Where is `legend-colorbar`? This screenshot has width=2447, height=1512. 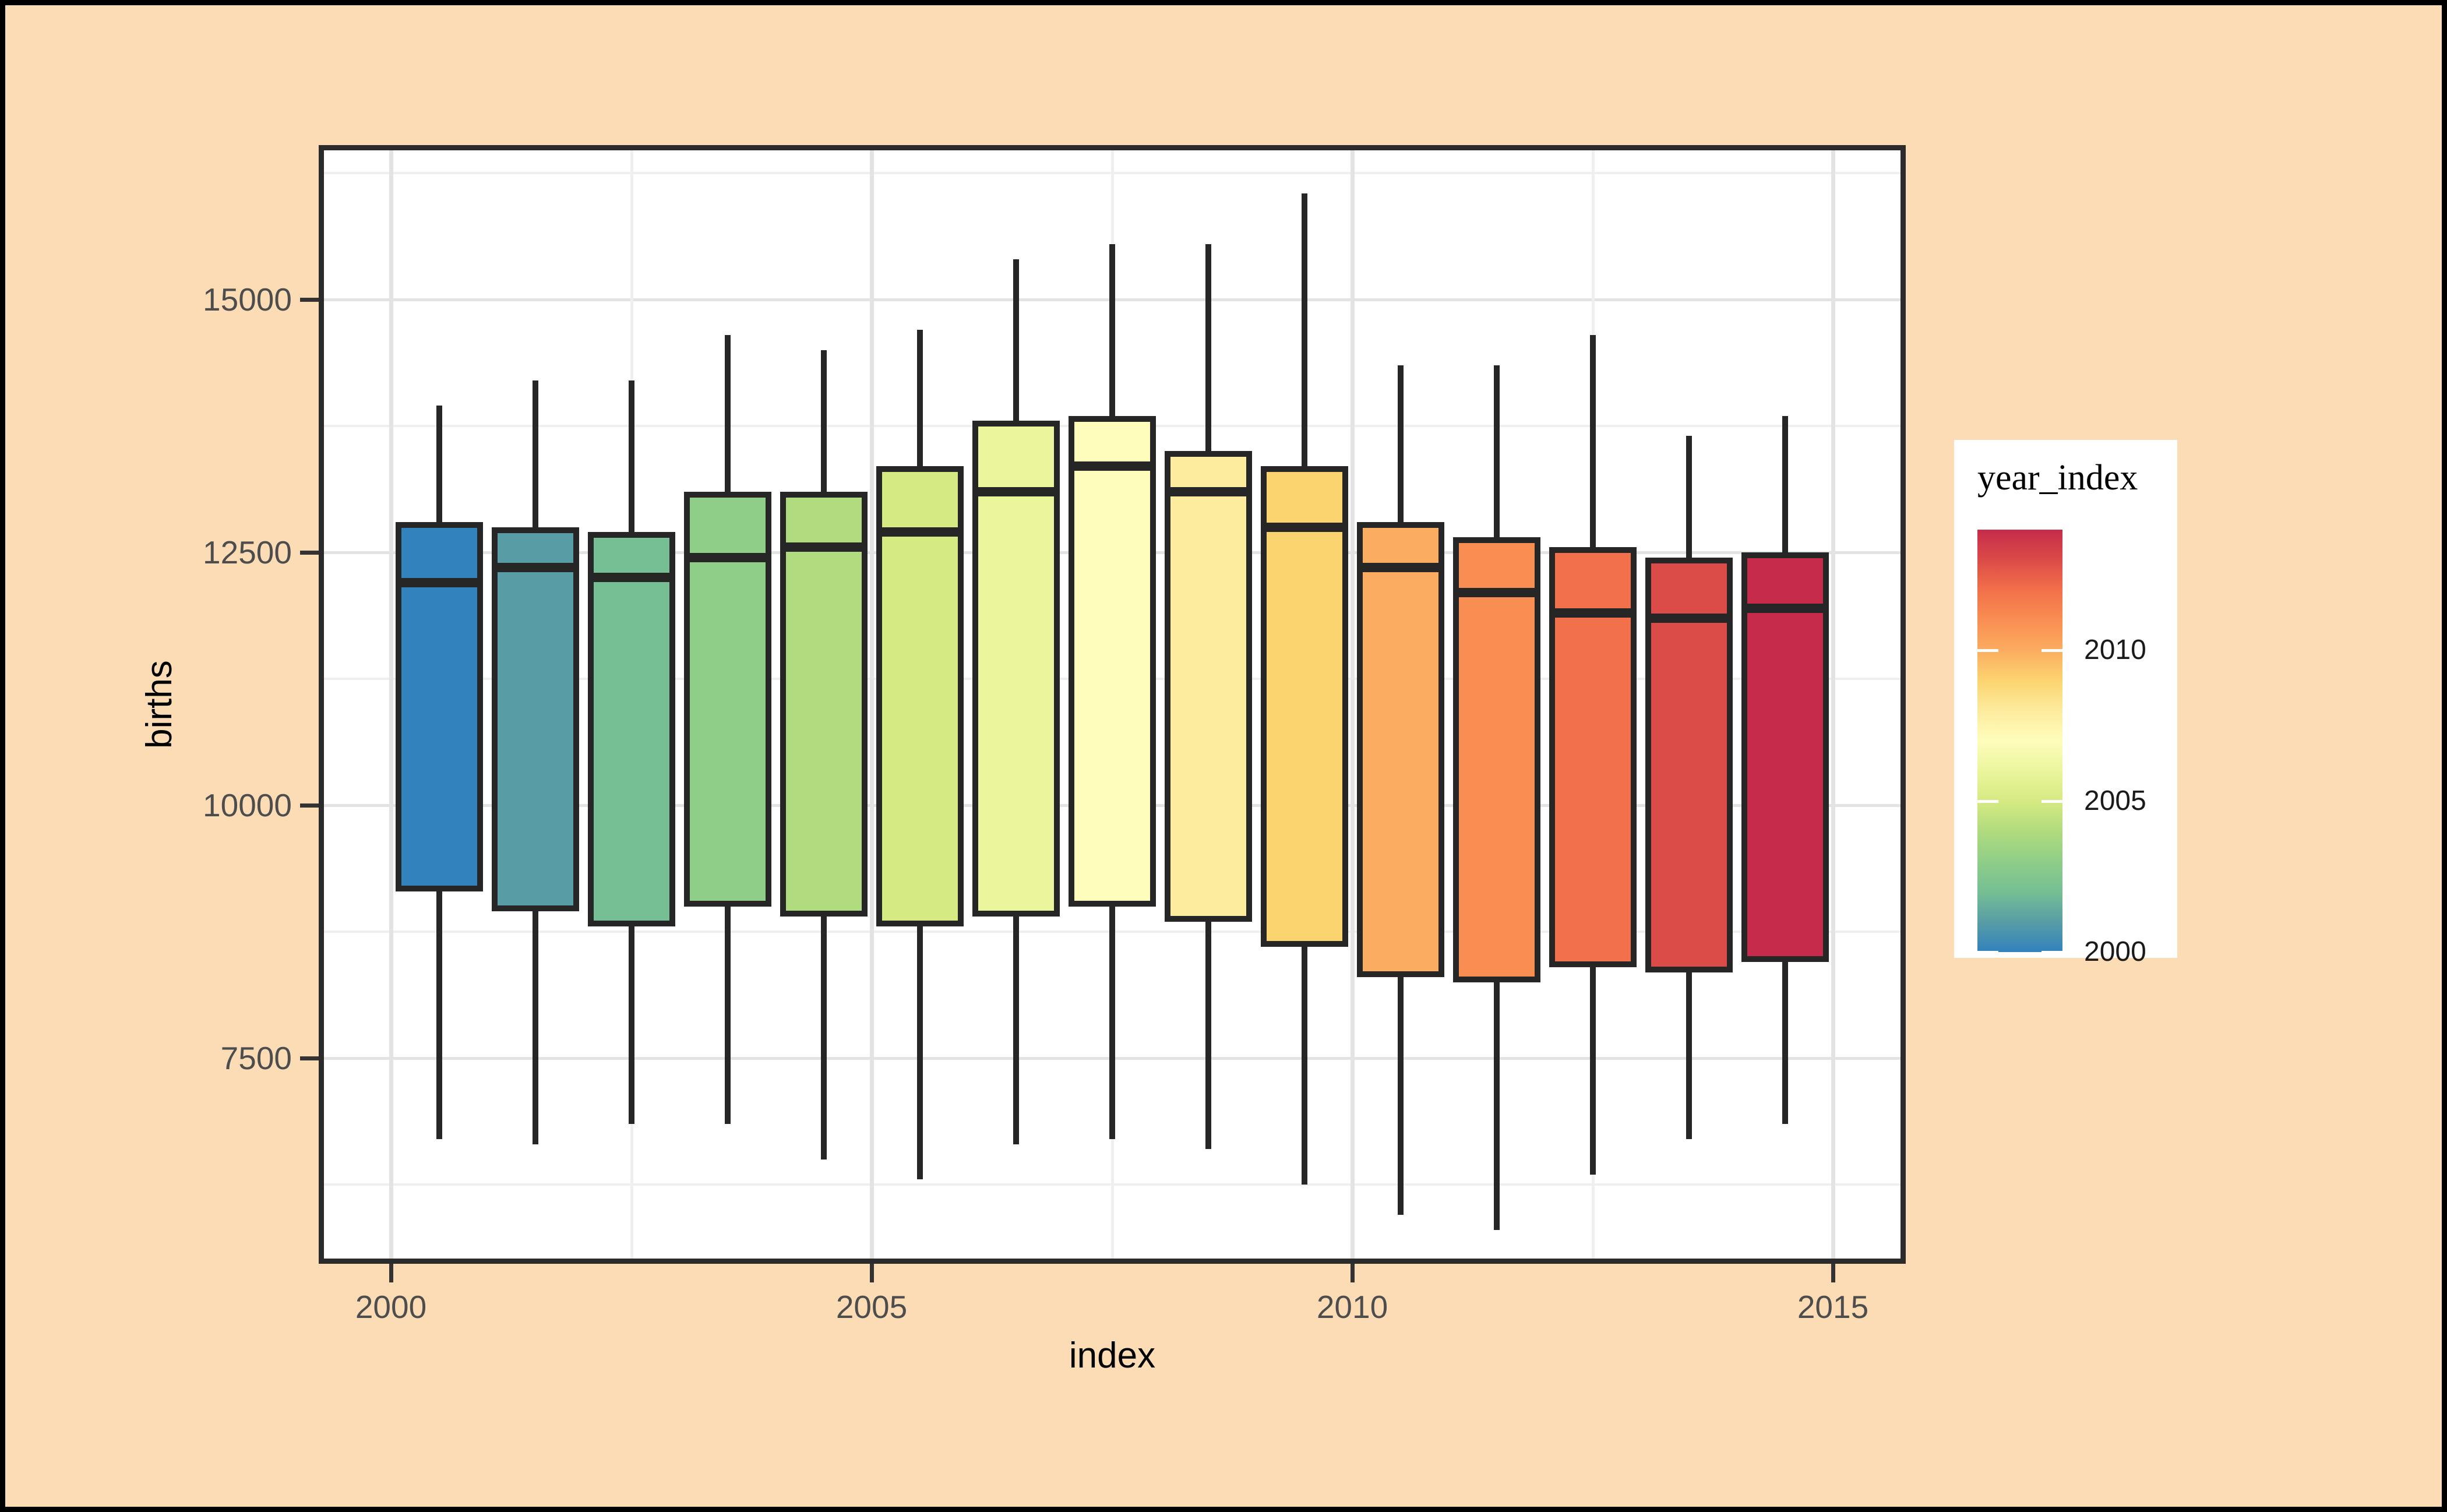 legend-colorbar is located at coordinates (2020, 741).